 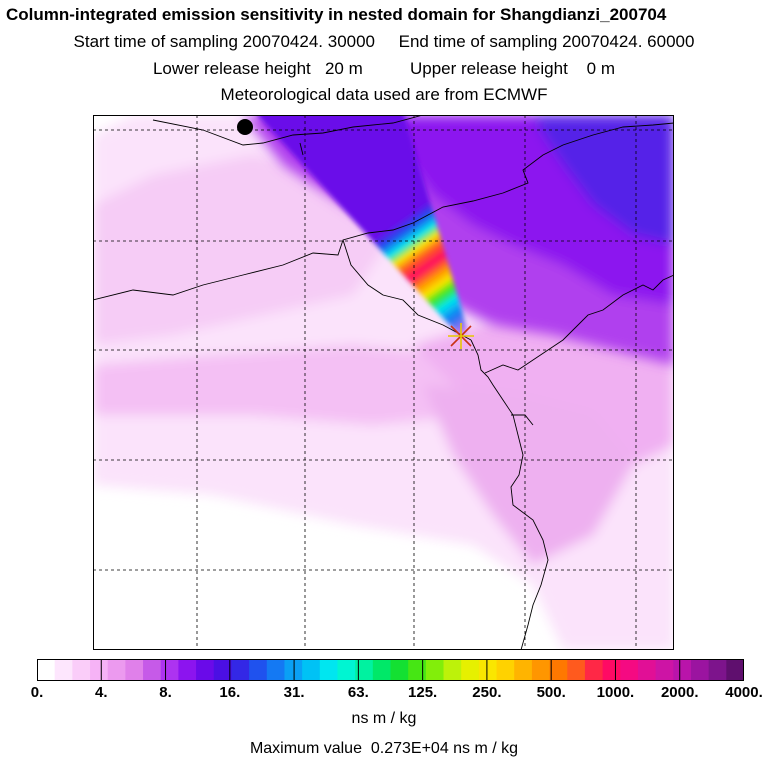 What do you see at coordinates (551, 692) in the screenshot?
I see `colorbar-tick-label: 500.` at bounding box center [551, 692].